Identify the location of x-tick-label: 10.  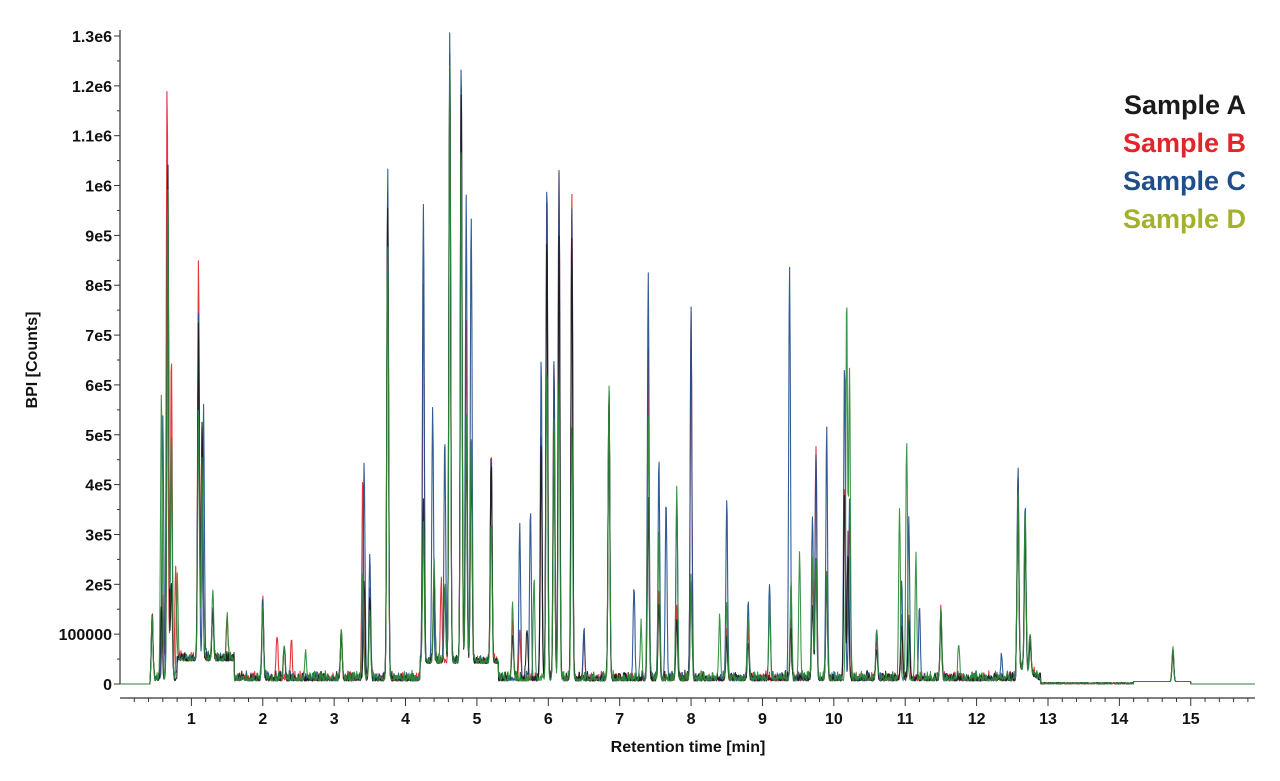
(834, 719).